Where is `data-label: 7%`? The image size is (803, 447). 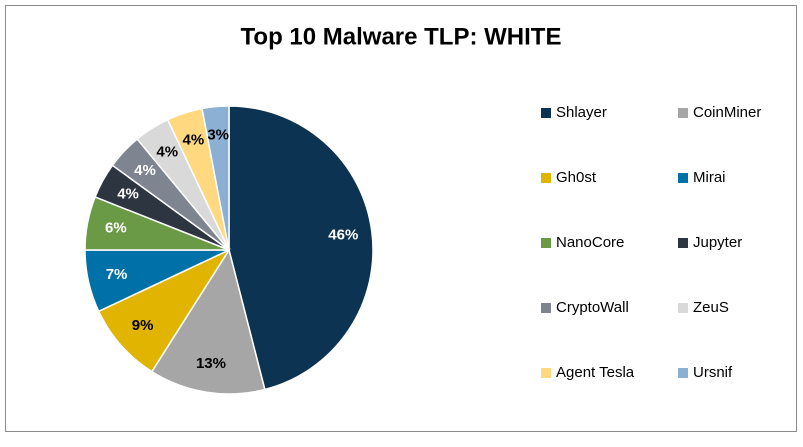
data-label: 7% is located at coordinates (117, 274).